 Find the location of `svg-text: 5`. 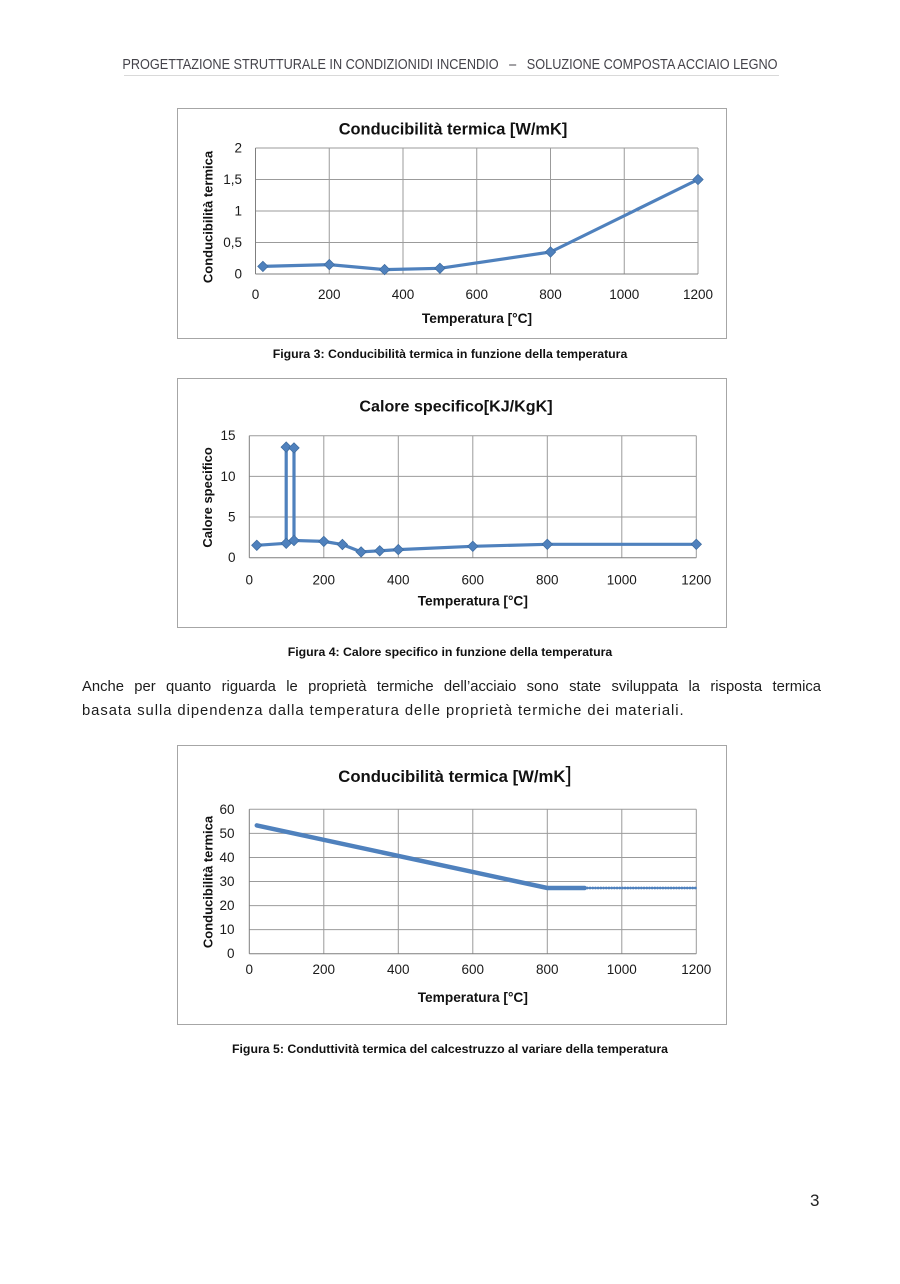

svg-text: 5 is located at coordinates (232, 517).